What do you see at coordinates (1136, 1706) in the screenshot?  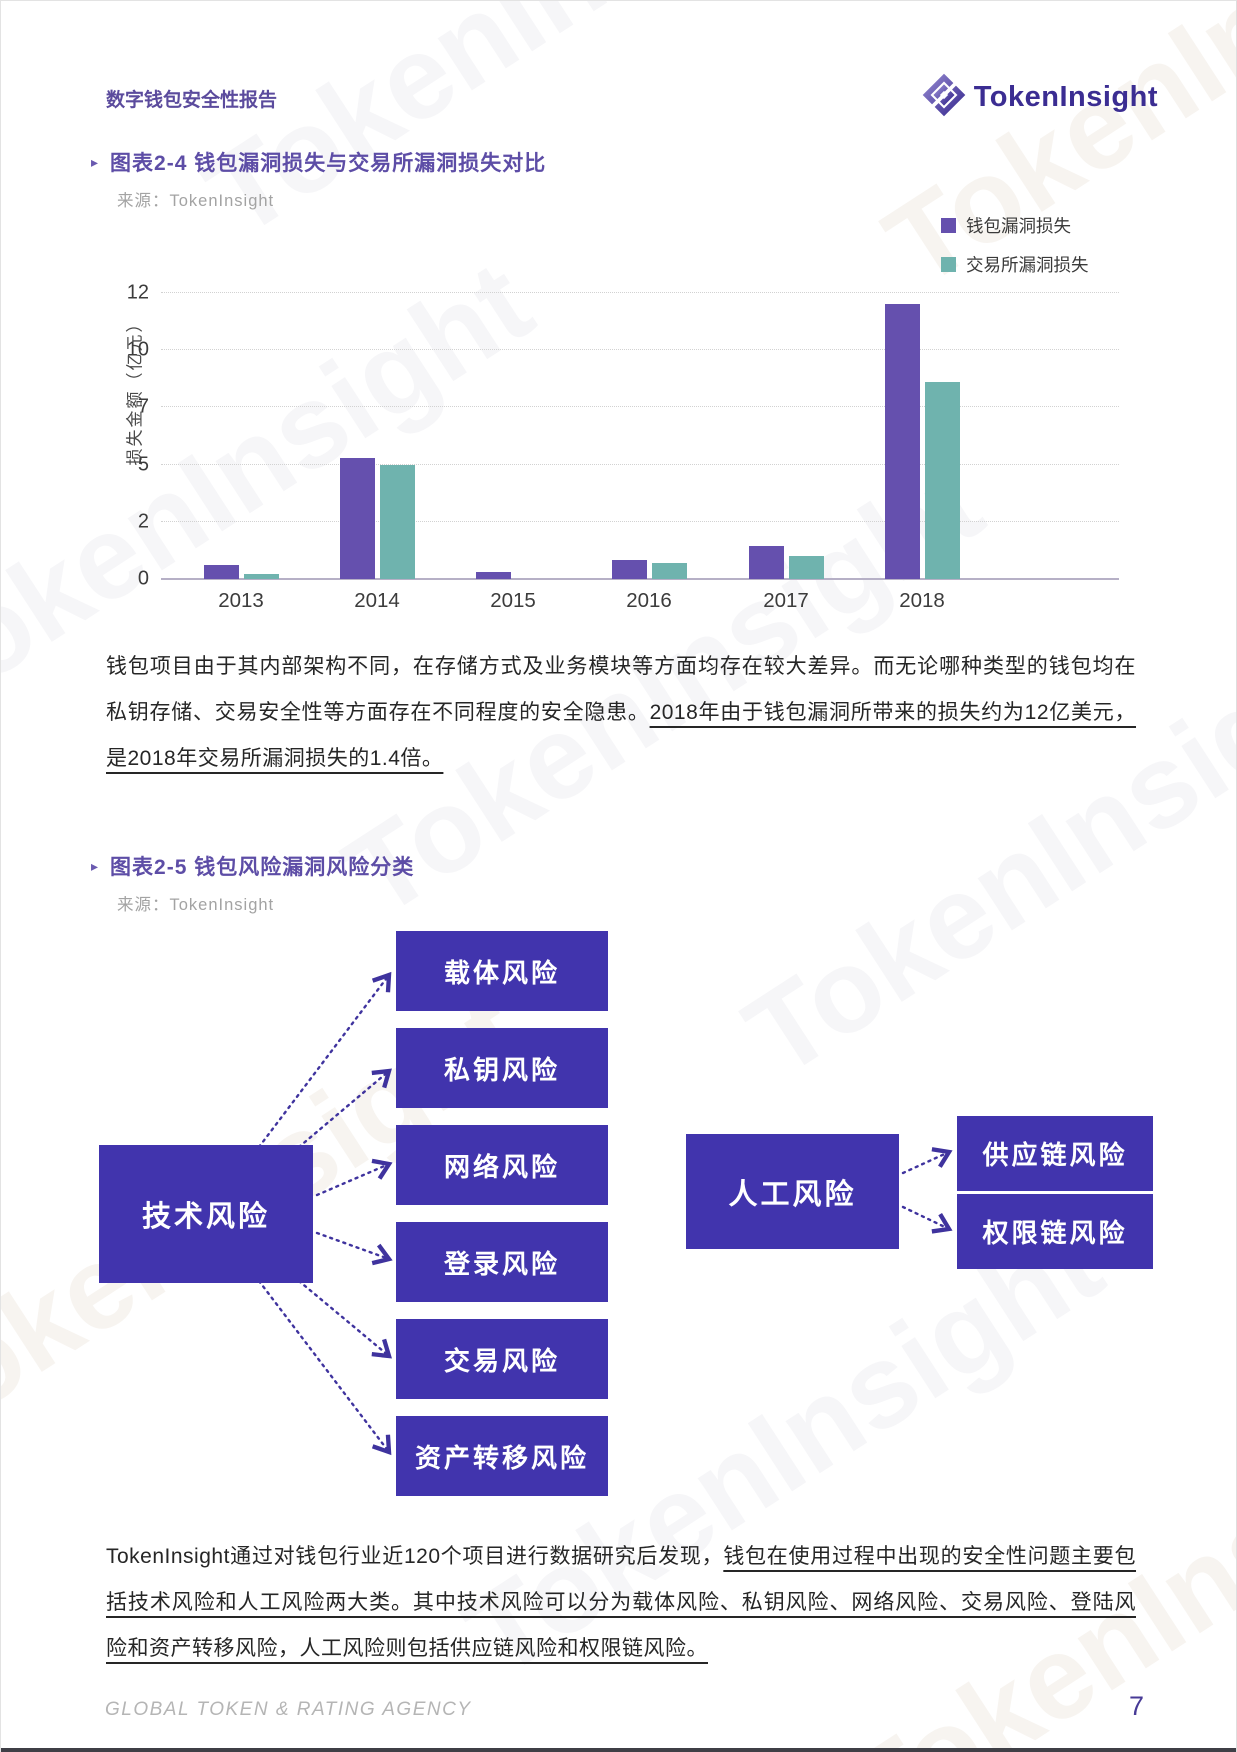 I see `page-number: 7` at bounding box center [1136, 1706].